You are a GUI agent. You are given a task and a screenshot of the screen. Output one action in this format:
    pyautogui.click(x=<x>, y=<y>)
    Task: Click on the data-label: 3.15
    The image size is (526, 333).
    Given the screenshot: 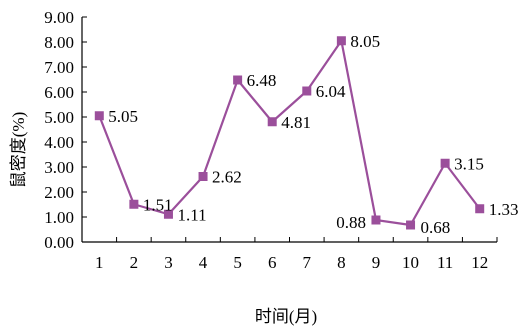 What is the action you would take?
    pyautogui.click(x=469, y=163)
    